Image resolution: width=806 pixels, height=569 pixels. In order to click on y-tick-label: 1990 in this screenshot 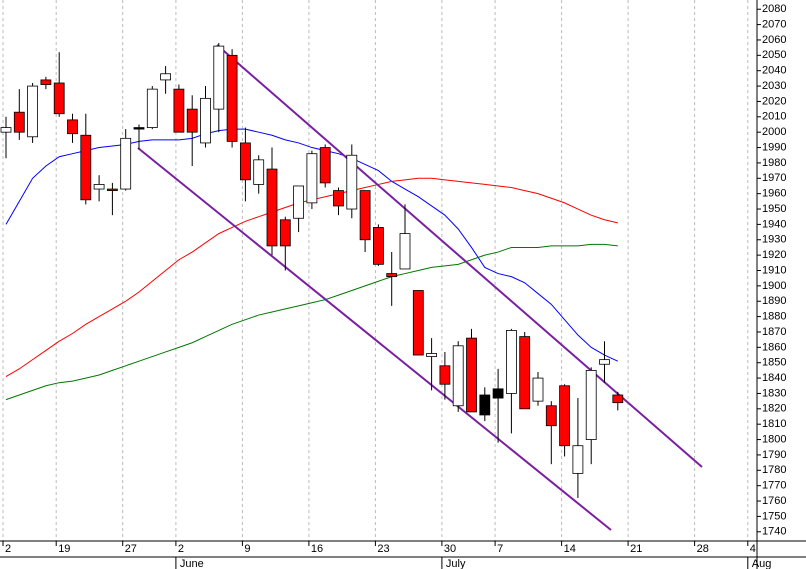, I will do `click(774, 147)`.